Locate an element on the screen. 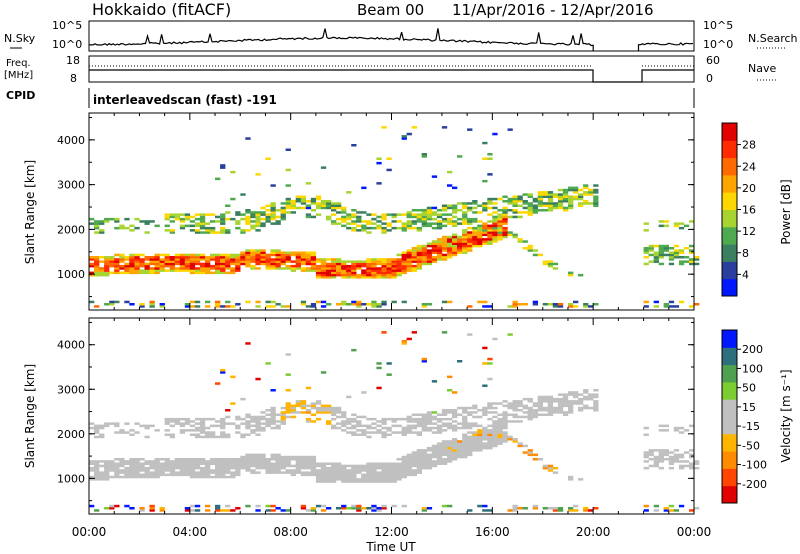 This screenshot has width=800, height=554. colorbar-block is located at coordinates (729, 390).